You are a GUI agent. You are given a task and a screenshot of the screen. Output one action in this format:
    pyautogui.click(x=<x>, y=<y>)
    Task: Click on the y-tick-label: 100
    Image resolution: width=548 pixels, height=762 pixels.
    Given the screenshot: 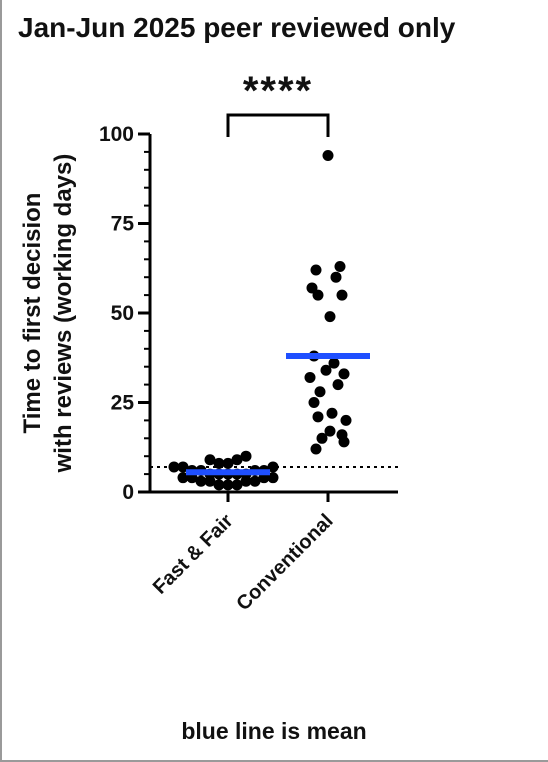 What is the action you would take?
    pyautogui.click(x=116, y=134)
    